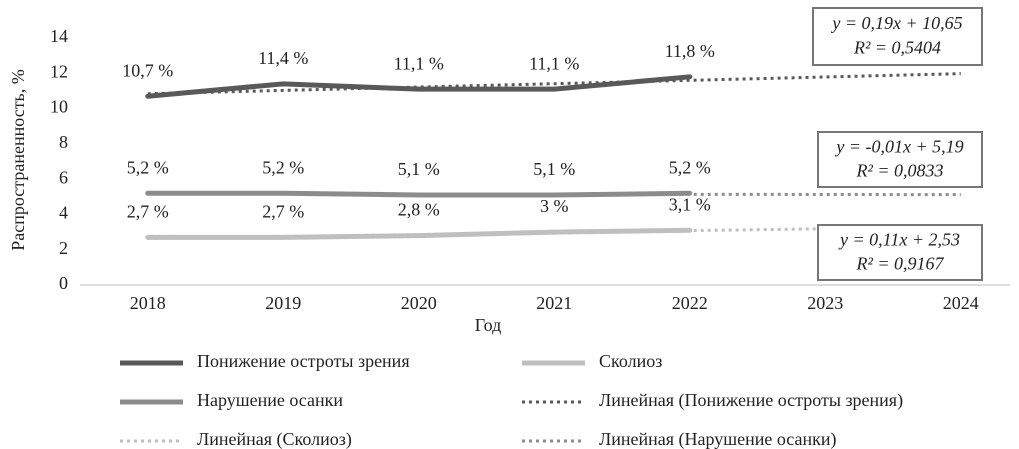 This screenshot has width=1019, height=449. What do you see at coordinates (63, 142) in the screenshot?
I see `y-tick-label: 8` at bounding box center [63, 142].